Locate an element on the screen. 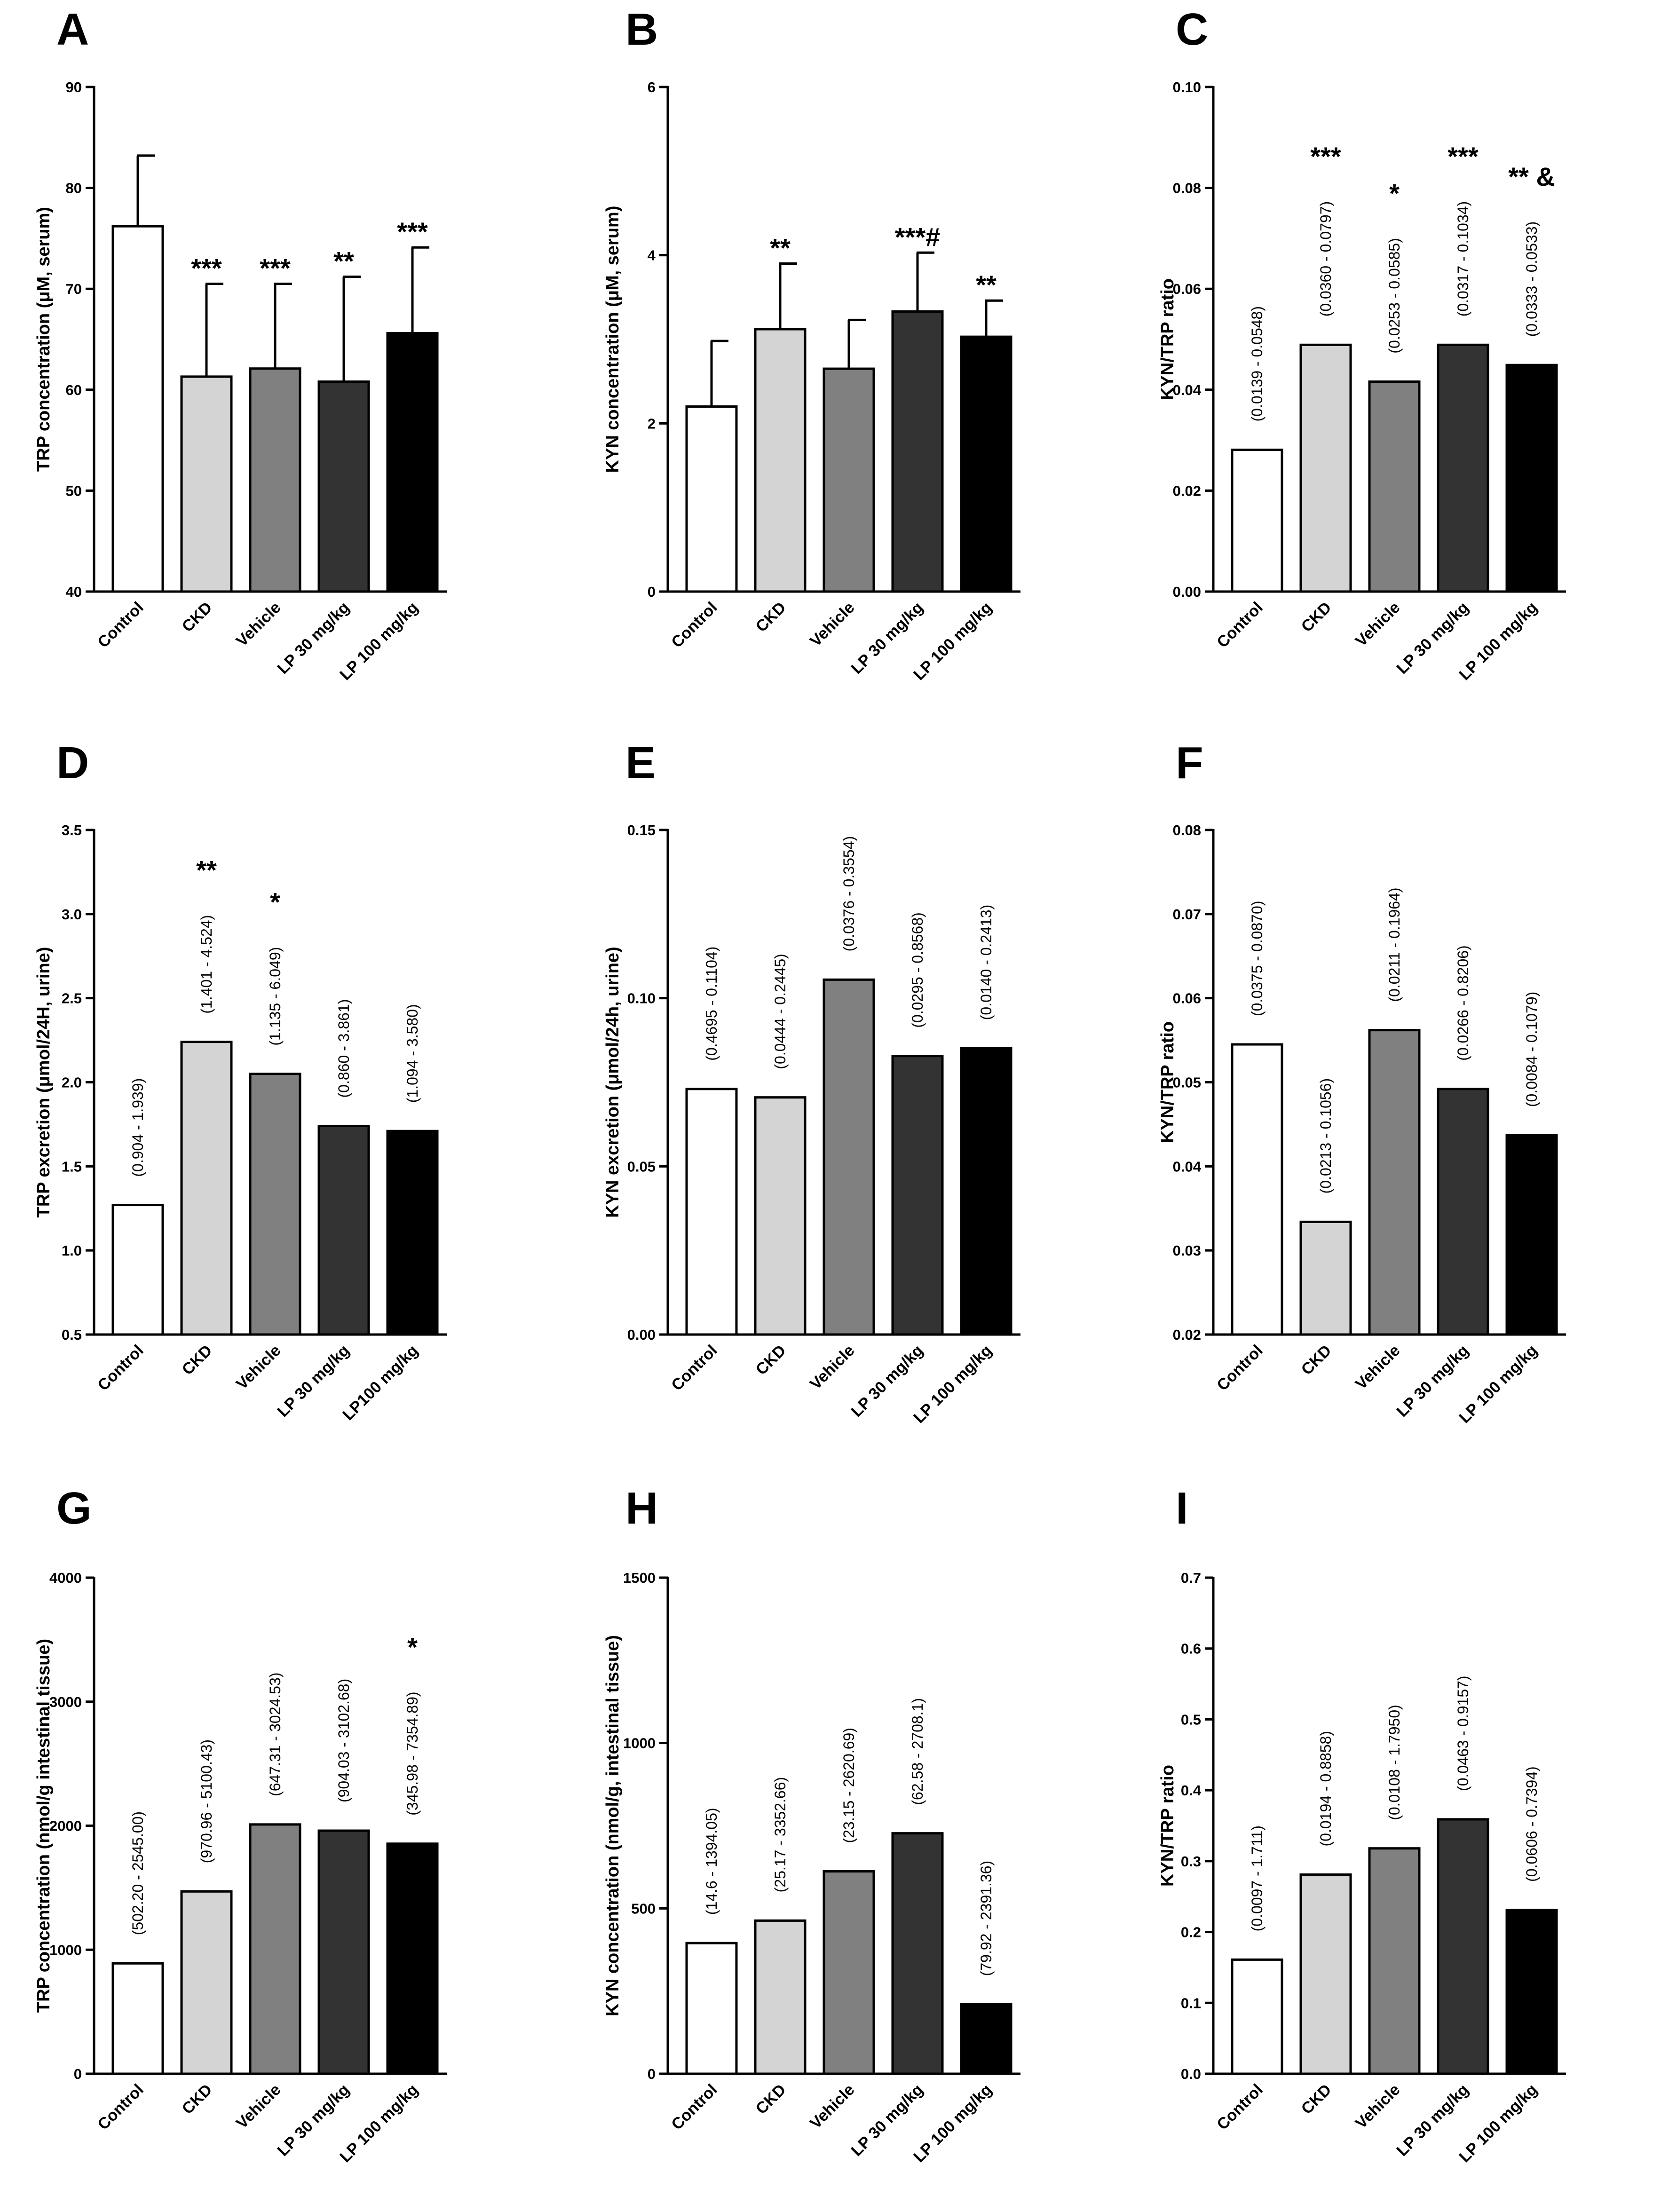 The width and height of the screenshot is (1661, 2212). panel-f-category-label-3: LP 30 mg/kg is located at coordinates (1432, 1381).